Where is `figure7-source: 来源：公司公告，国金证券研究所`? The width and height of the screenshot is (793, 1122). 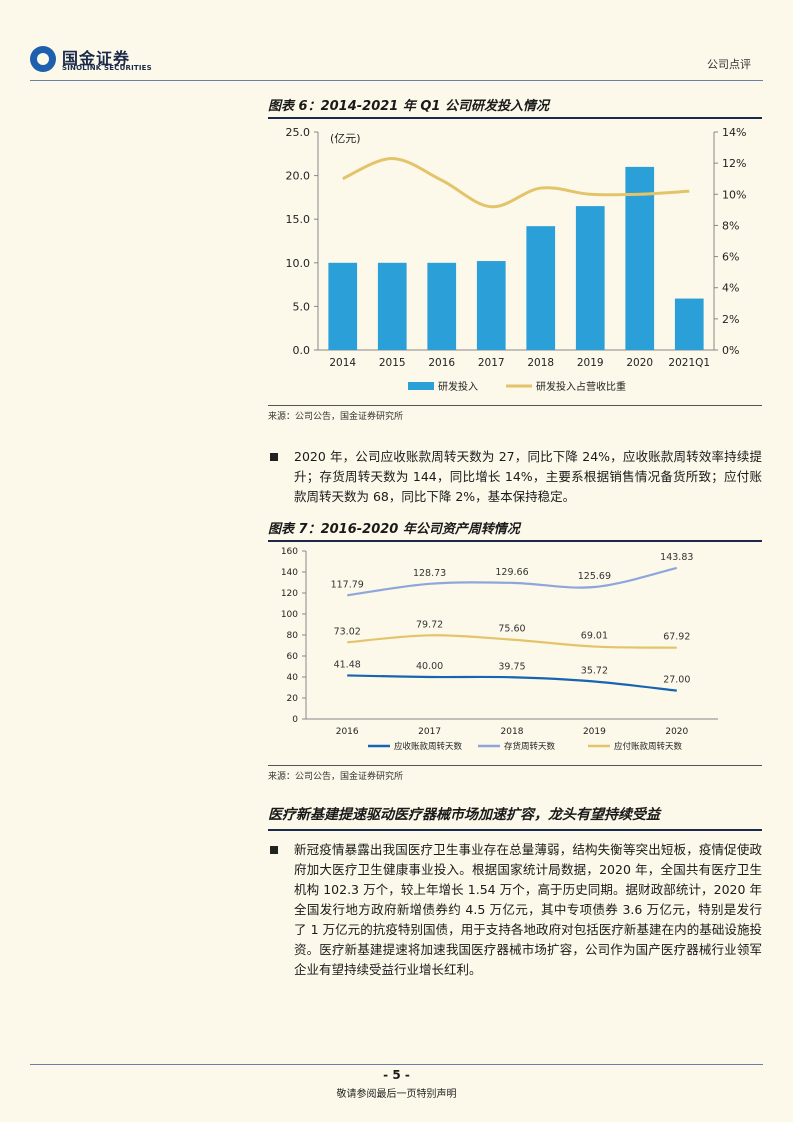
figure7-source: 来源：公司公告，国金证券研究所 is located at coordinates (515, 773).